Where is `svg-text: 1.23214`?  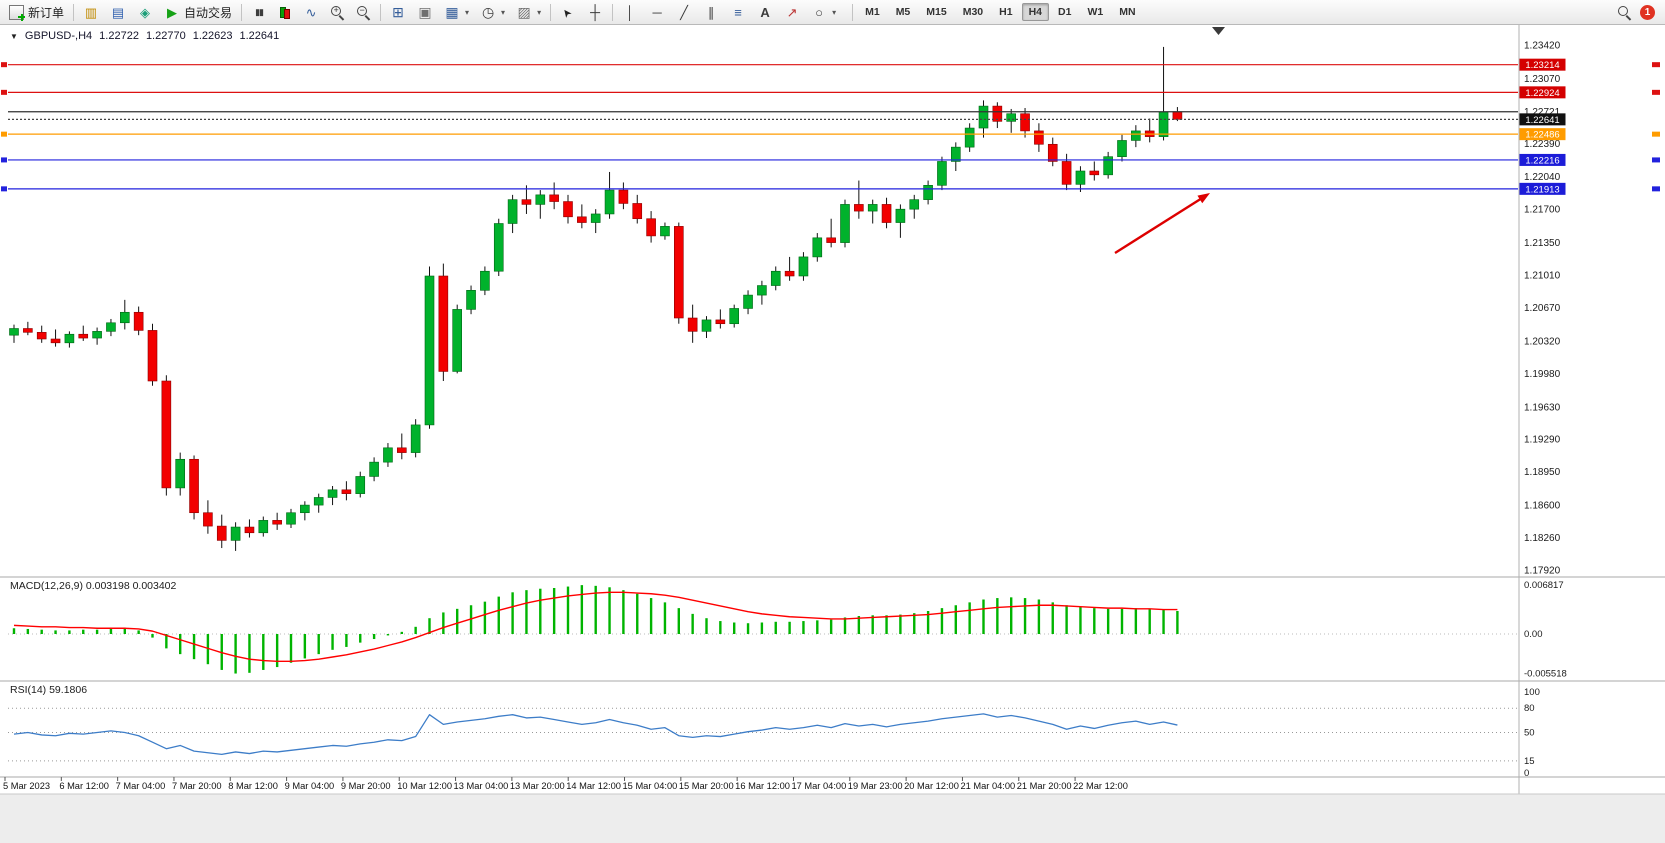
svg-text: 1.23214 is located at coordinates (1542, 65).